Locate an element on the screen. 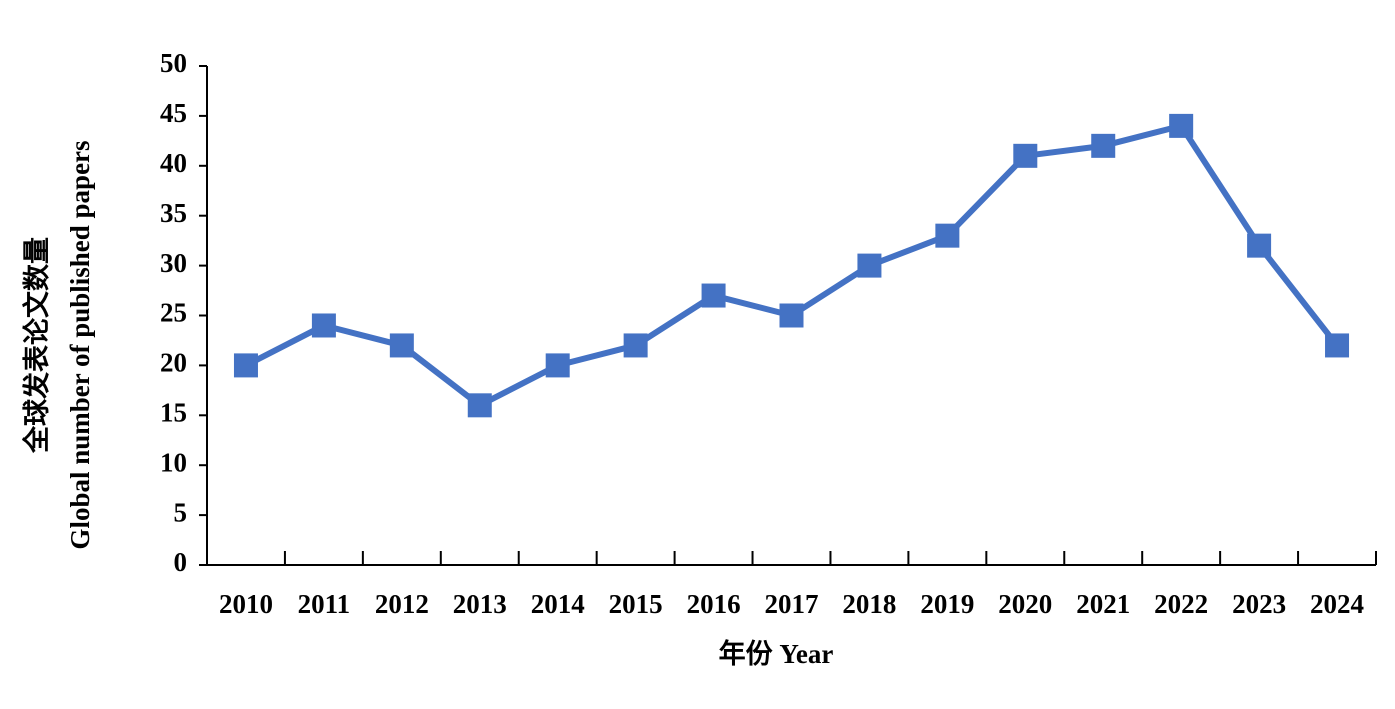 The width and height of the screenshot is (1395, 709). x-tick-label: 2010 is located at coordinates (246, 604).